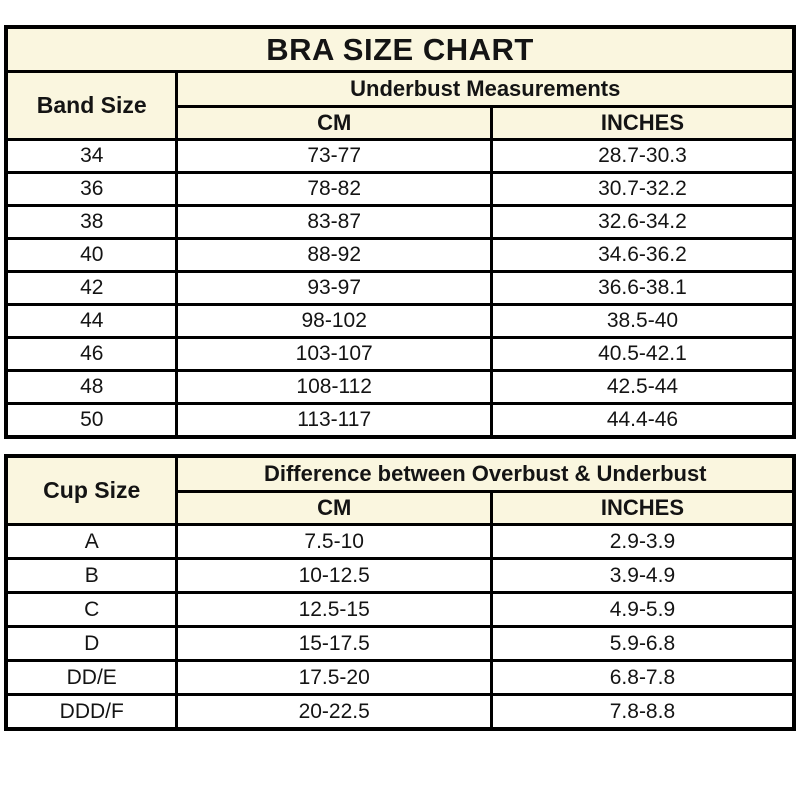 The width and height of the screenshot is (800, 800). I want to click on table-row: C 12.5-15 4.9-5.9, so click(400, 609).